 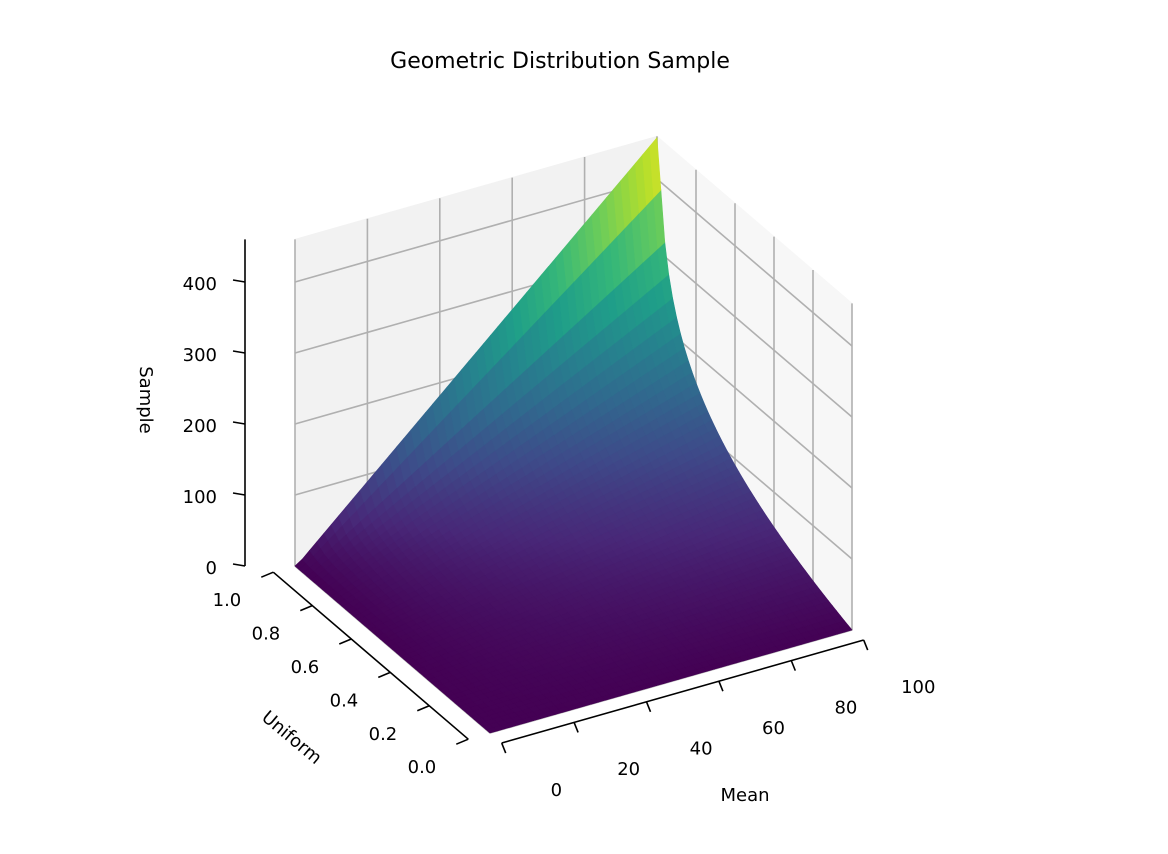 I want to click on z-axis-label: Sample, so click(x=145, y=400).